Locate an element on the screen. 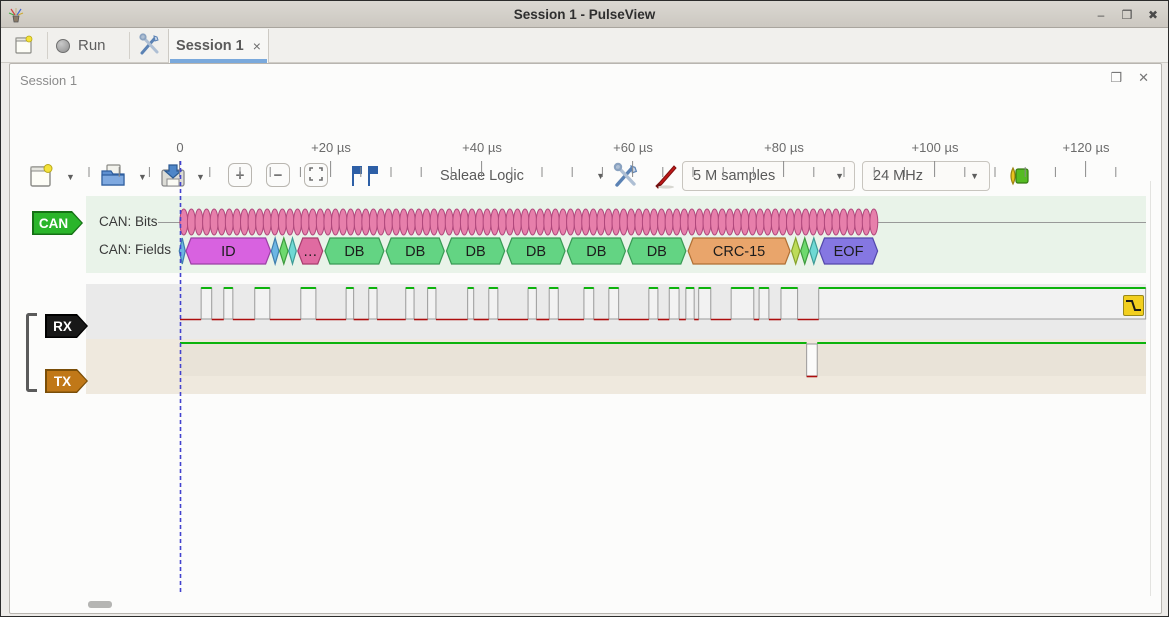 The width and height of the screenshot is (1169, 617). new-file-dropdown-icon: ▼ is located at coordinates (70, 177).